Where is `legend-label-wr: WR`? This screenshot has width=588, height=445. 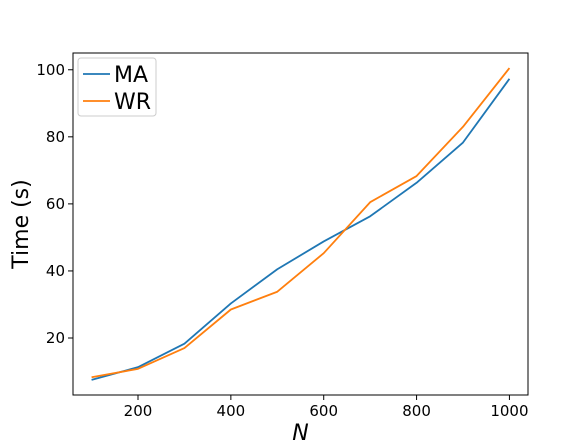
legend-label-wr: WR is located at coordinates (132, 102).